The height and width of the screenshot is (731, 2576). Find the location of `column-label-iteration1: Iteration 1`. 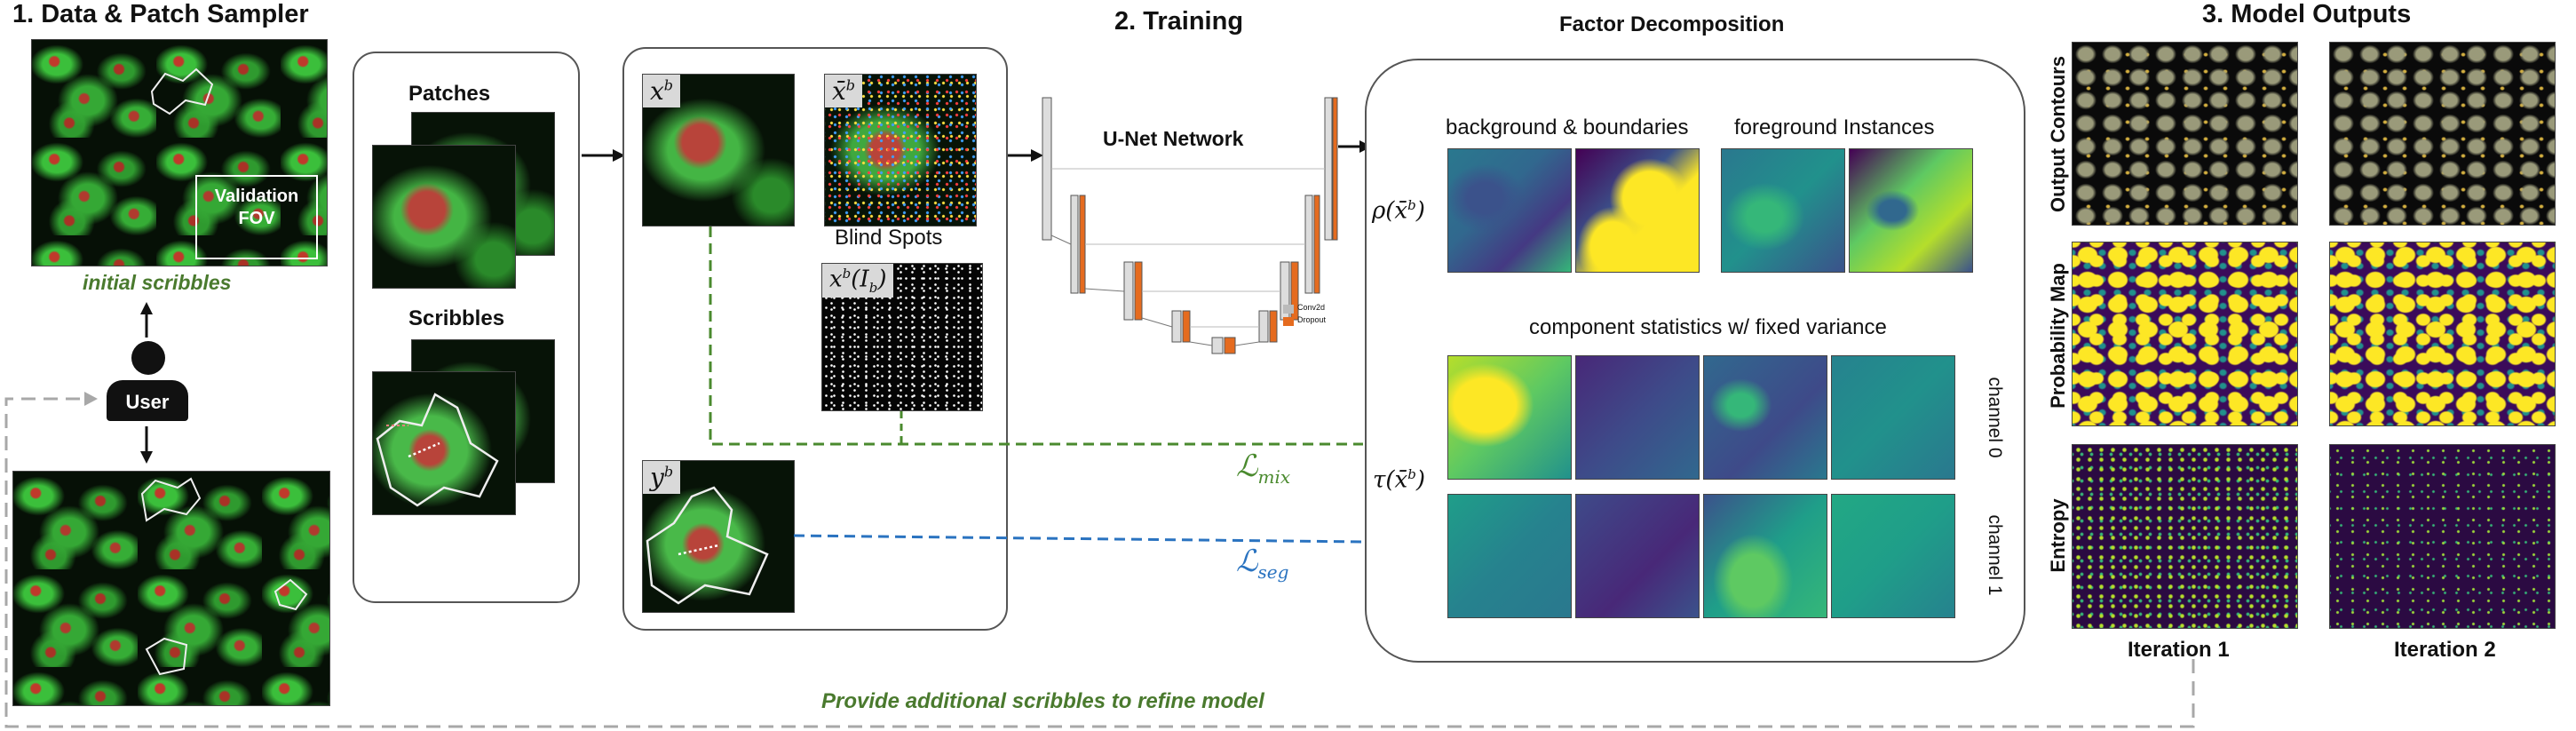

column-label-iteration1: Iteration 1 is located at coordinates (2179, 650).